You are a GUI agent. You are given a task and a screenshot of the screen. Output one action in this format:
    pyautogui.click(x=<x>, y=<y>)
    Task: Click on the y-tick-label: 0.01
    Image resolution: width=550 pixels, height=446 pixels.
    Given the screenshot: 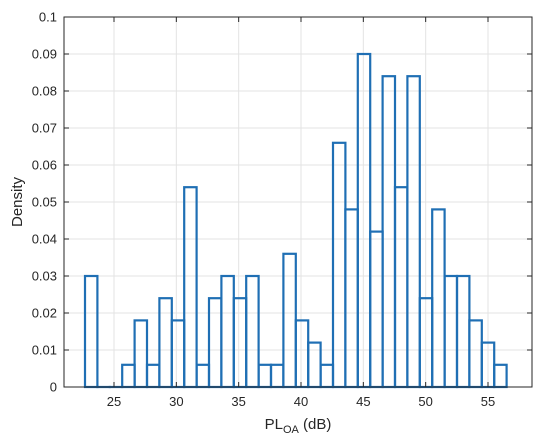 What is the action you would take?
    pyautogui.click(x=44, y=350)
    